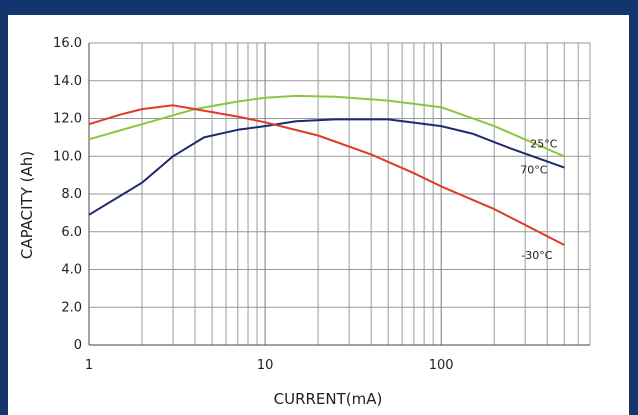 The height and width of the screenshot is (415, 638). What do you see at coordinates (89, 365) in the screenshot?
I see `x-tick-label: 1` at bounding box center [89, 365].